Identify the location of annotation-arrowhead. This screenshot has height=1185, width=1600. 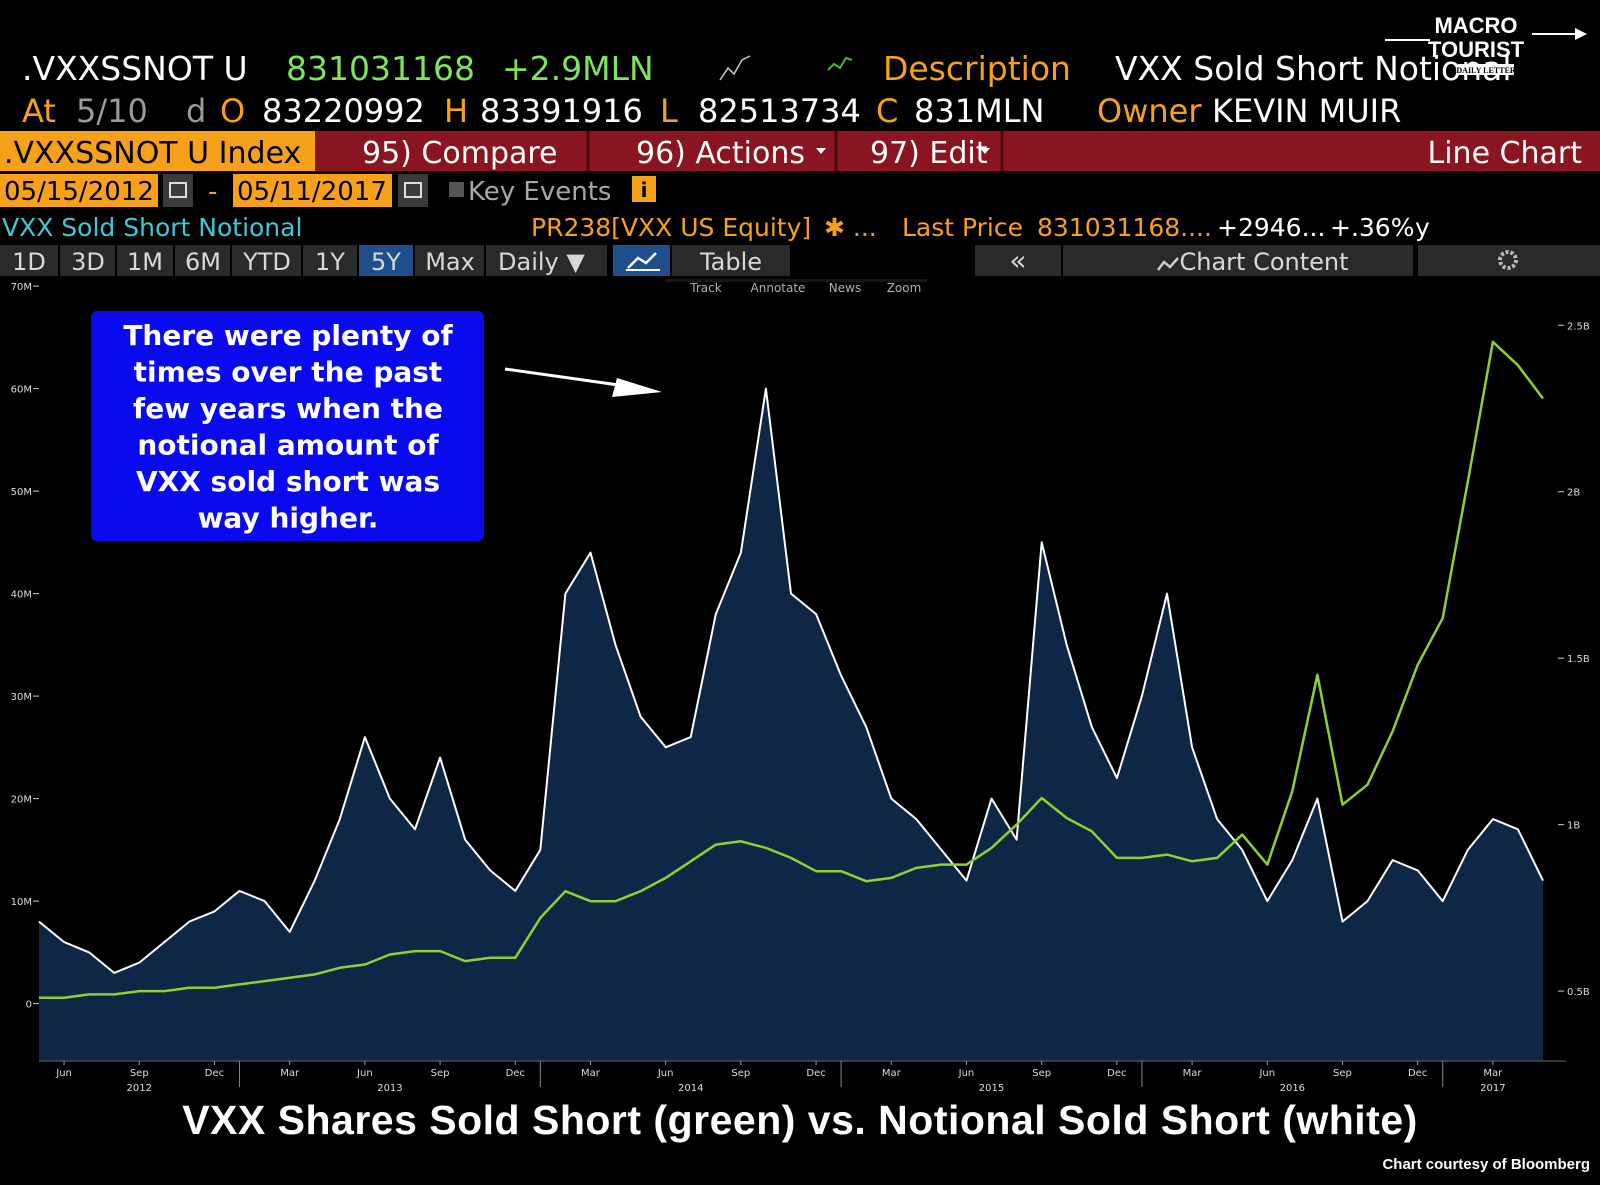
(637, 387).